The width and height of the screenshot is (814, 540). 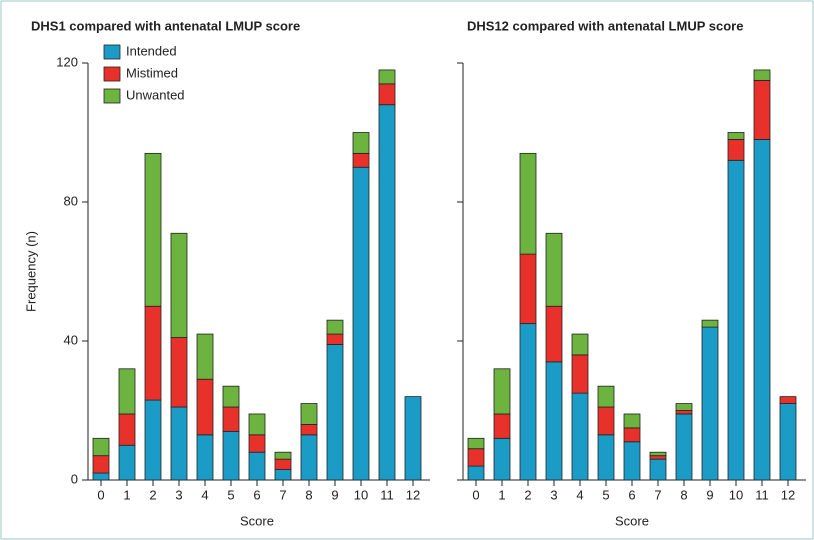 I want to click on y-tick-label: 40, so click(x=71, y=339).